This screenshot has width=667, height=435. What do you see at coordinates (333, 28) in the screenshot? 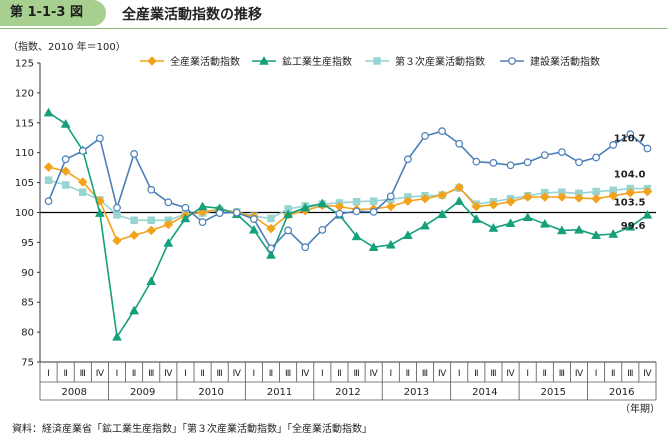
I see `header-rule` at bounding box center [333, 28].